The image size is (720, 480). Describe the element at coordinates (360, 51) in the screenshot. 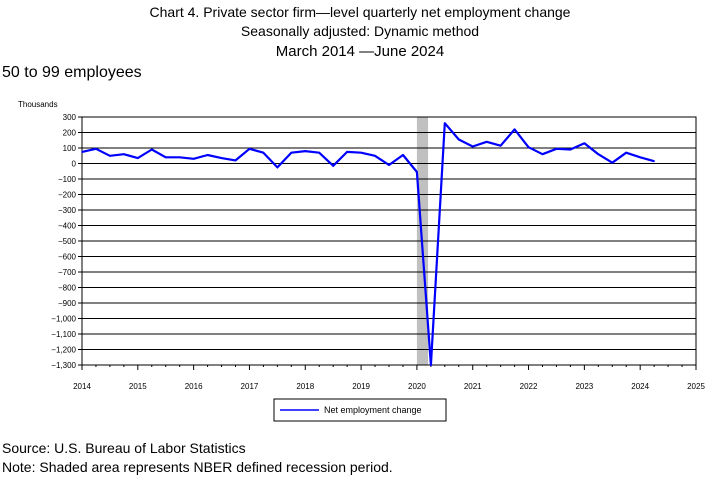

I see `chart-title-line-3: March 2014 —June 2024` at that location.